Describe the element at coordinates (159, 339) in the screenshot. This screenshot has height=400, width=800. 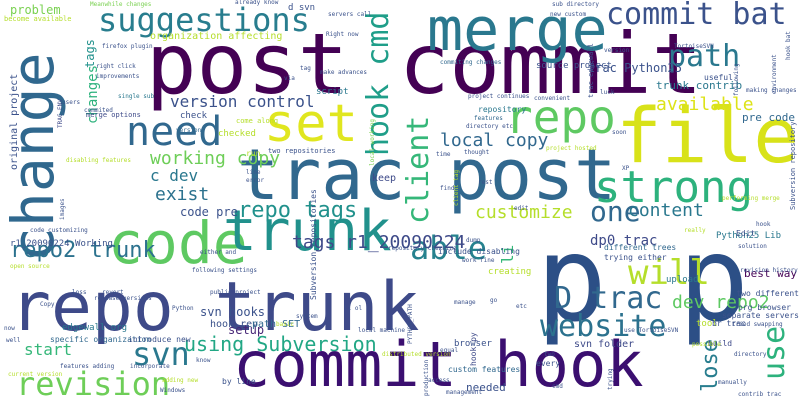
I see `word: introduce new` at that location.